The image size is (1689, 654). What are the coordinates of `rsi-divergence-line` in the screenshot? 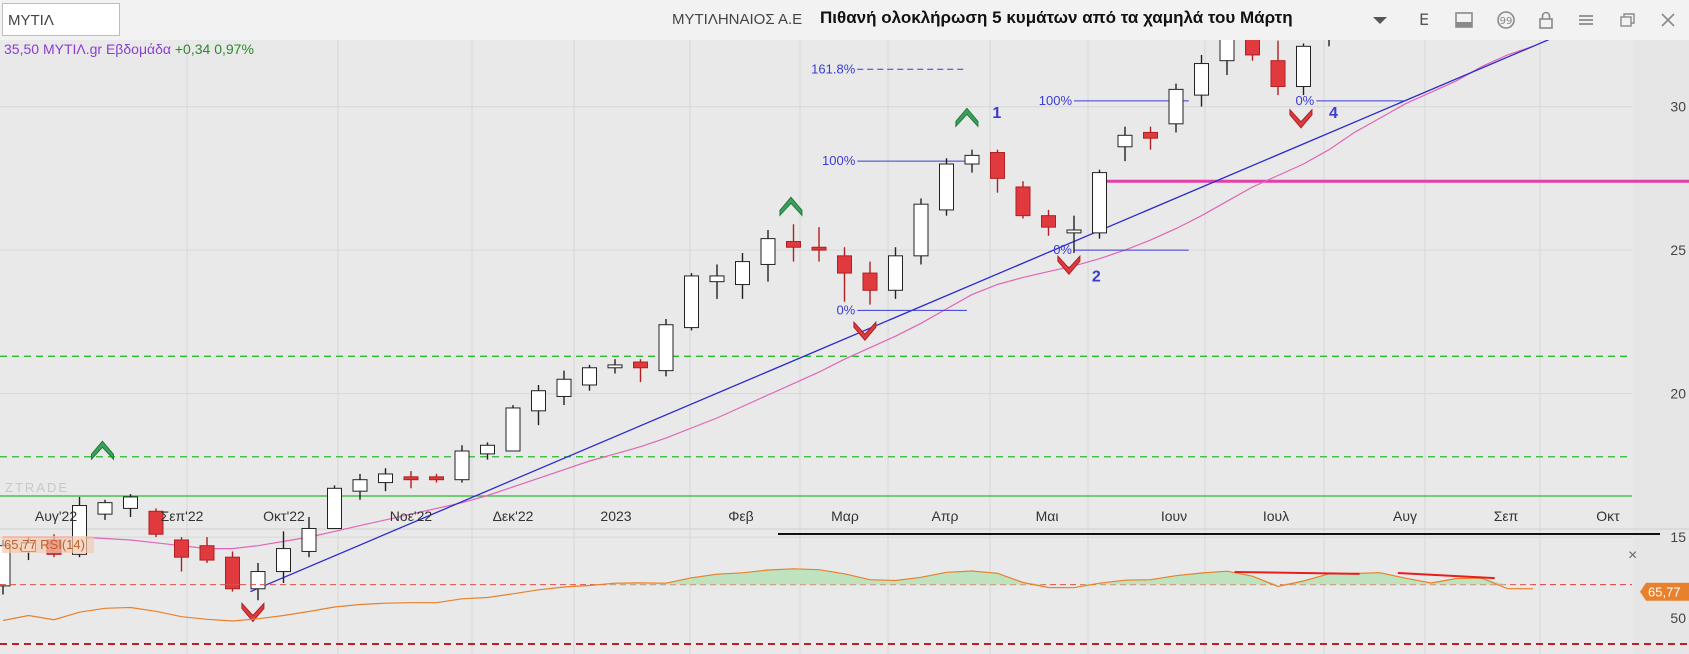 It's located at (1297, 572).